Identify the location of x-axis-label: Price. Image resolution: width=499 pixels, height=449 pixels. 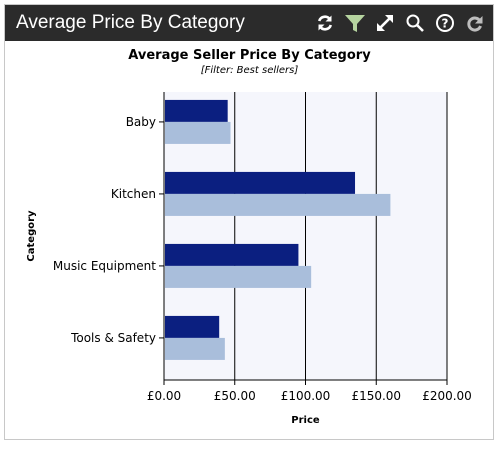
(305, 420).